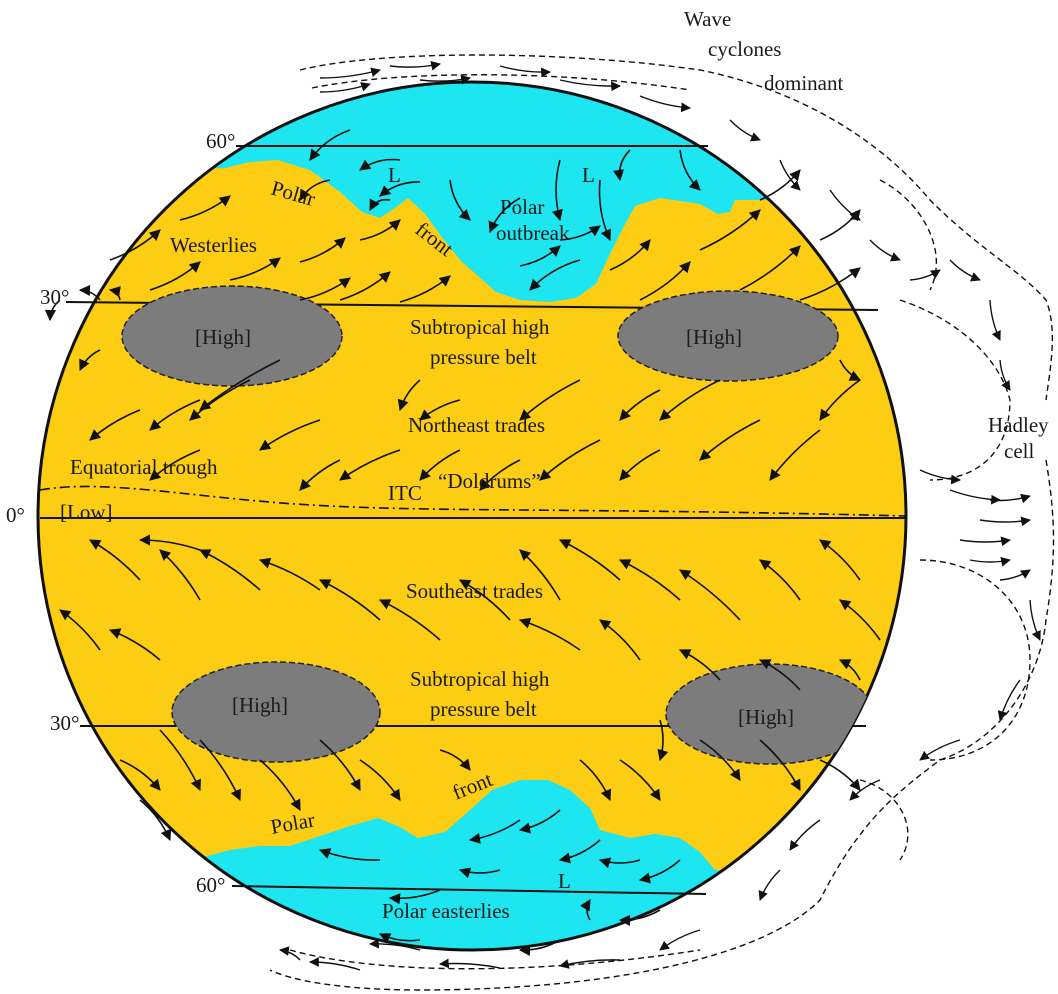 The image size is (1058, 994). Describe the element at coordinates (522, 207) in the screenshot. I see `polar-outbreak-line1: Polar` at that location.